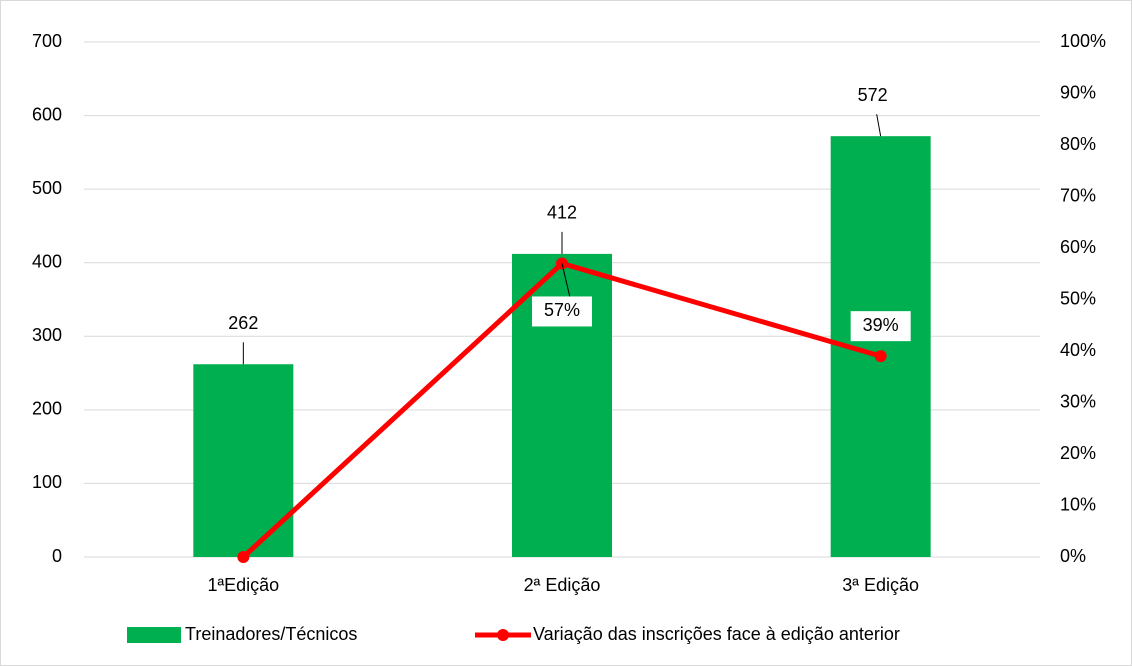  Describe the element at coordinates (47, 188) in the screenshot. I see `y-tick-label: 500` at that location.